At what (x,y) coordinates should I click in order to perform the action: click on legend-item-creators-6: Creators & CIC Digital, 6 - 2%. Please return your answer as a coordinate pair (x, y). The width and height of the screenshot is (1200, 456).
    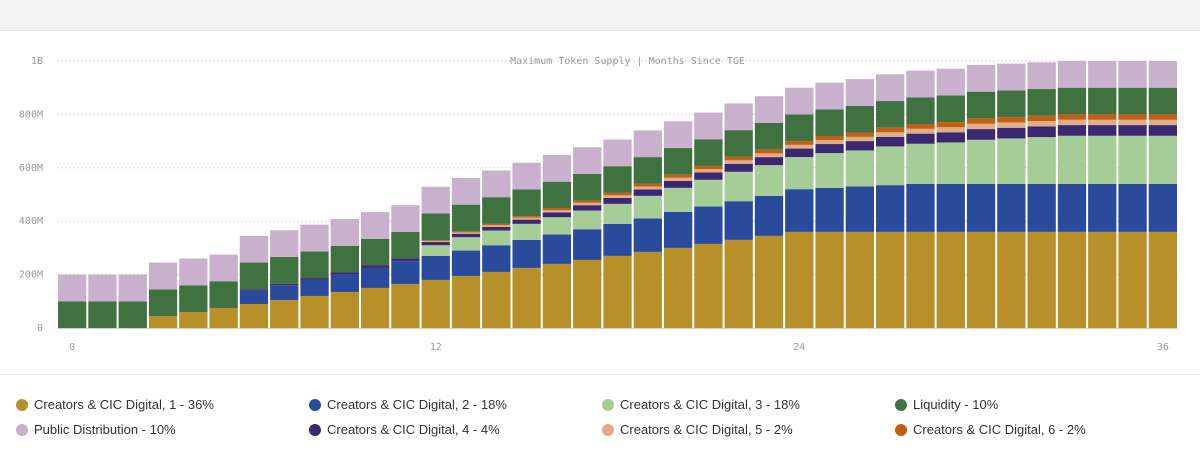
    Looking at the image, I should click on (990, 429).